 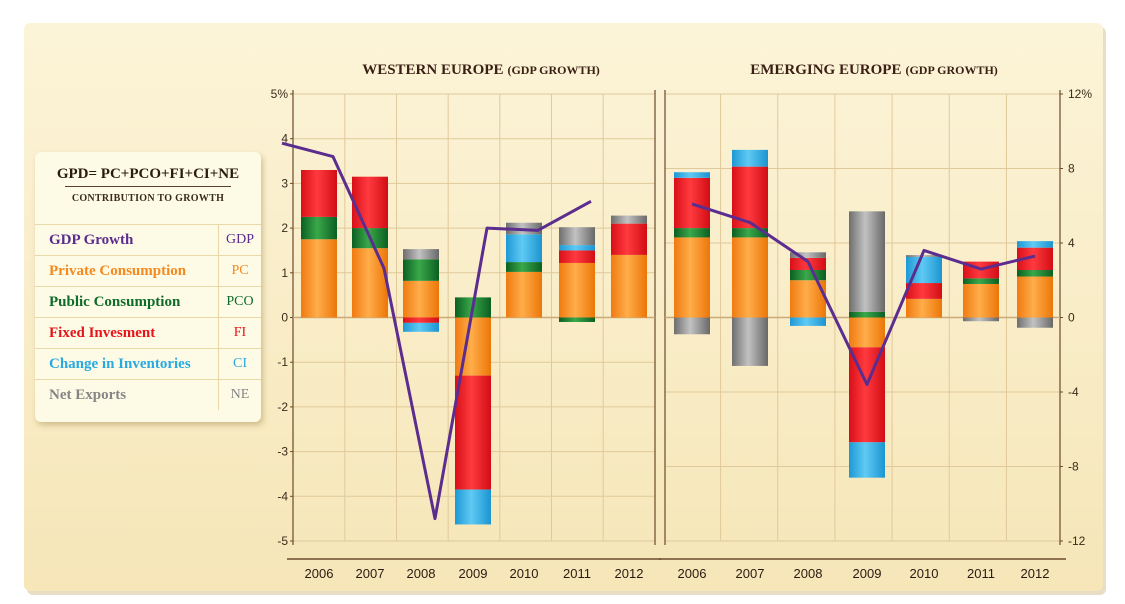 What do you see at coordinates (127, 240) in the screenshot?
I see `legend-label-gdp: GDP Growth` at bounding box center [127, 240].